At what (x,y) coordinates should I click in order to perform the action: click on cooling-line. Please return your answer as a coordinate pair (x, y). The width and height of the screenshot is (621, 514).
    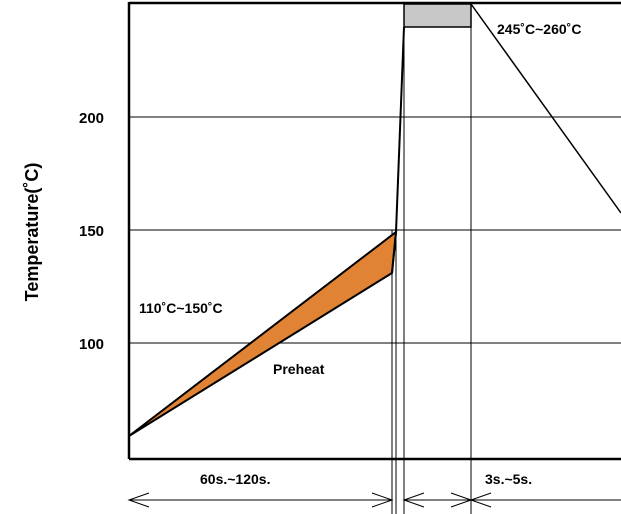
    Looking at the image, I should click on (545, 108).